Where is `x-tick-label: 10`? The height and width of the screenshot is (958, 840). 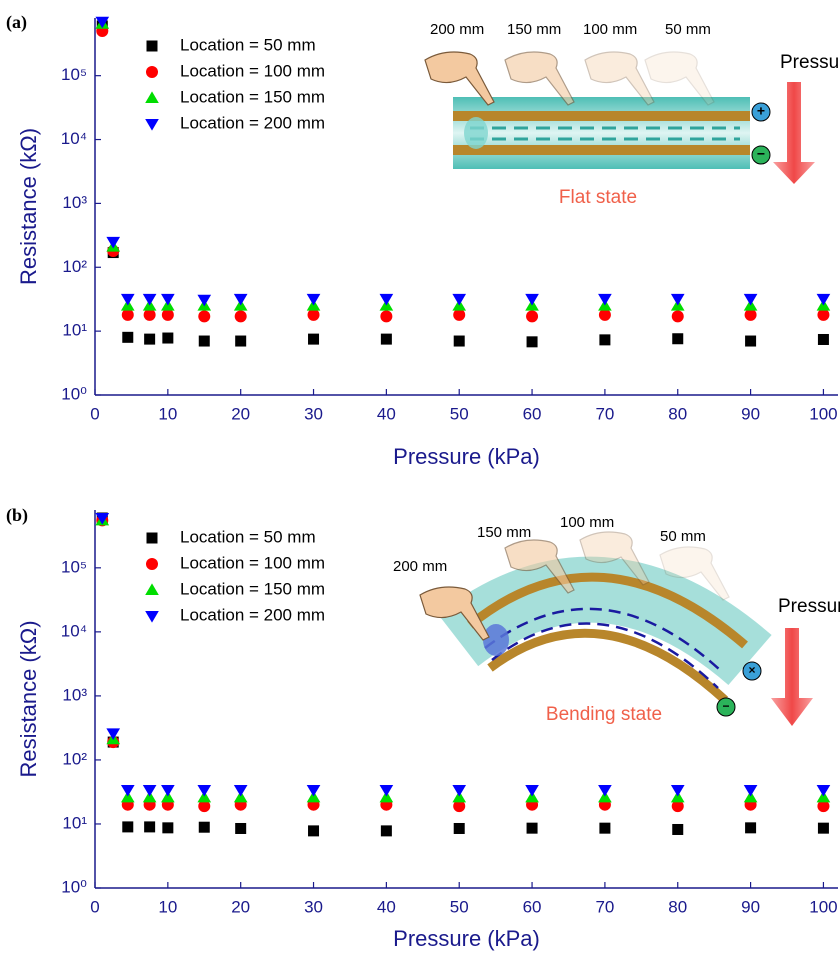 x-tick-label: 10 is located at coordinates (167, 906).